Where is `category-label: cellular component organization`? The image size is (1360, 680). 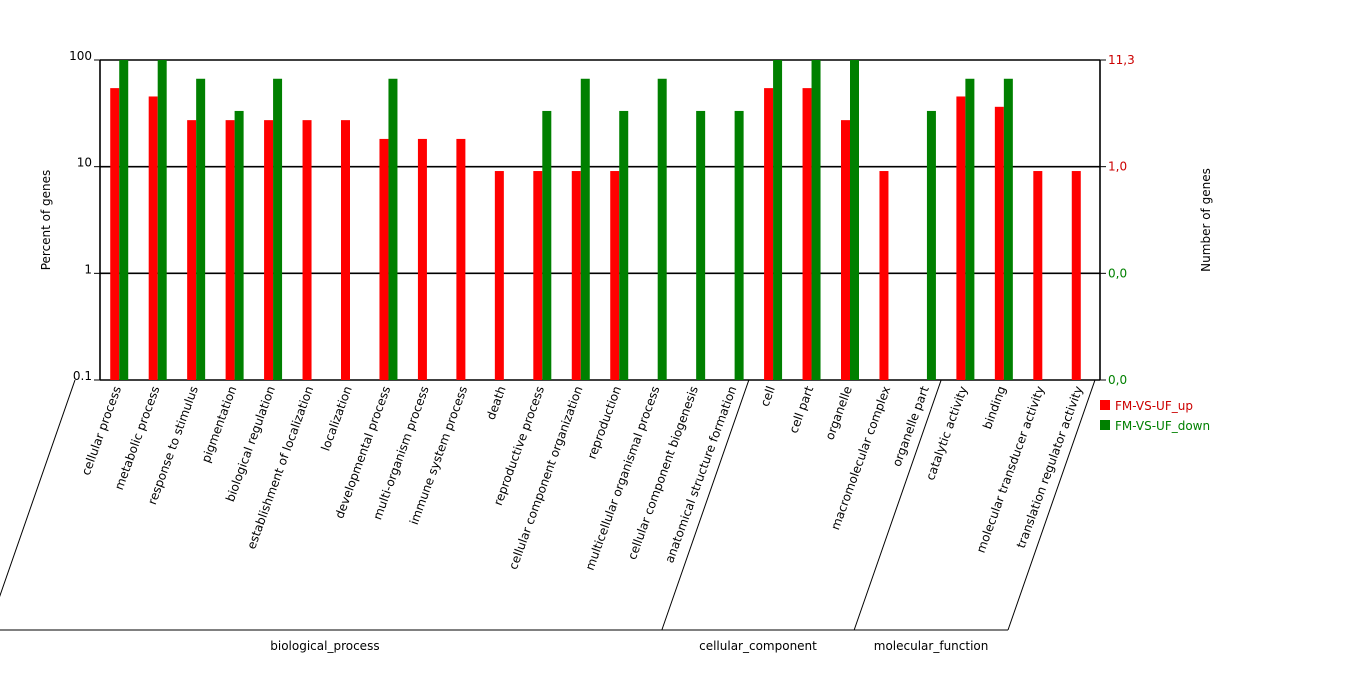
category-label: cellular component organization is located at coordinates (546, 477).